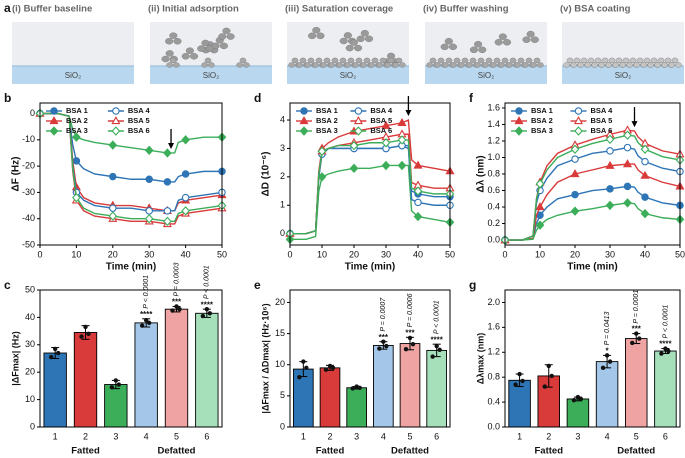 The width and height of the screenshot is (685, 458). Describe the element at coordinates (493, 377) in the screenshot. I see `y-tick-label: 0.8` at that location.